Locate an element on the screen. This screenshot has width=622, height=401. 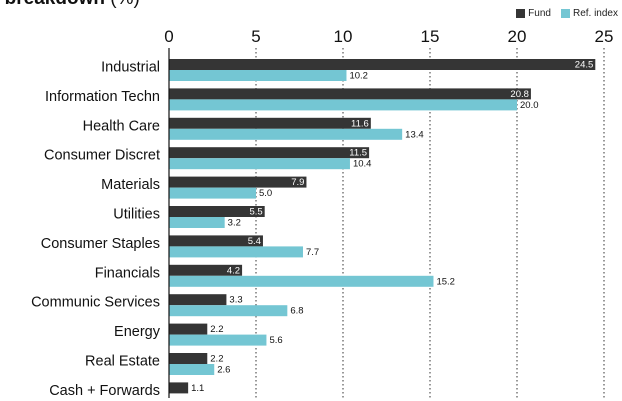
ref-value-label: 5.6 is located at coordinates (275, 340).